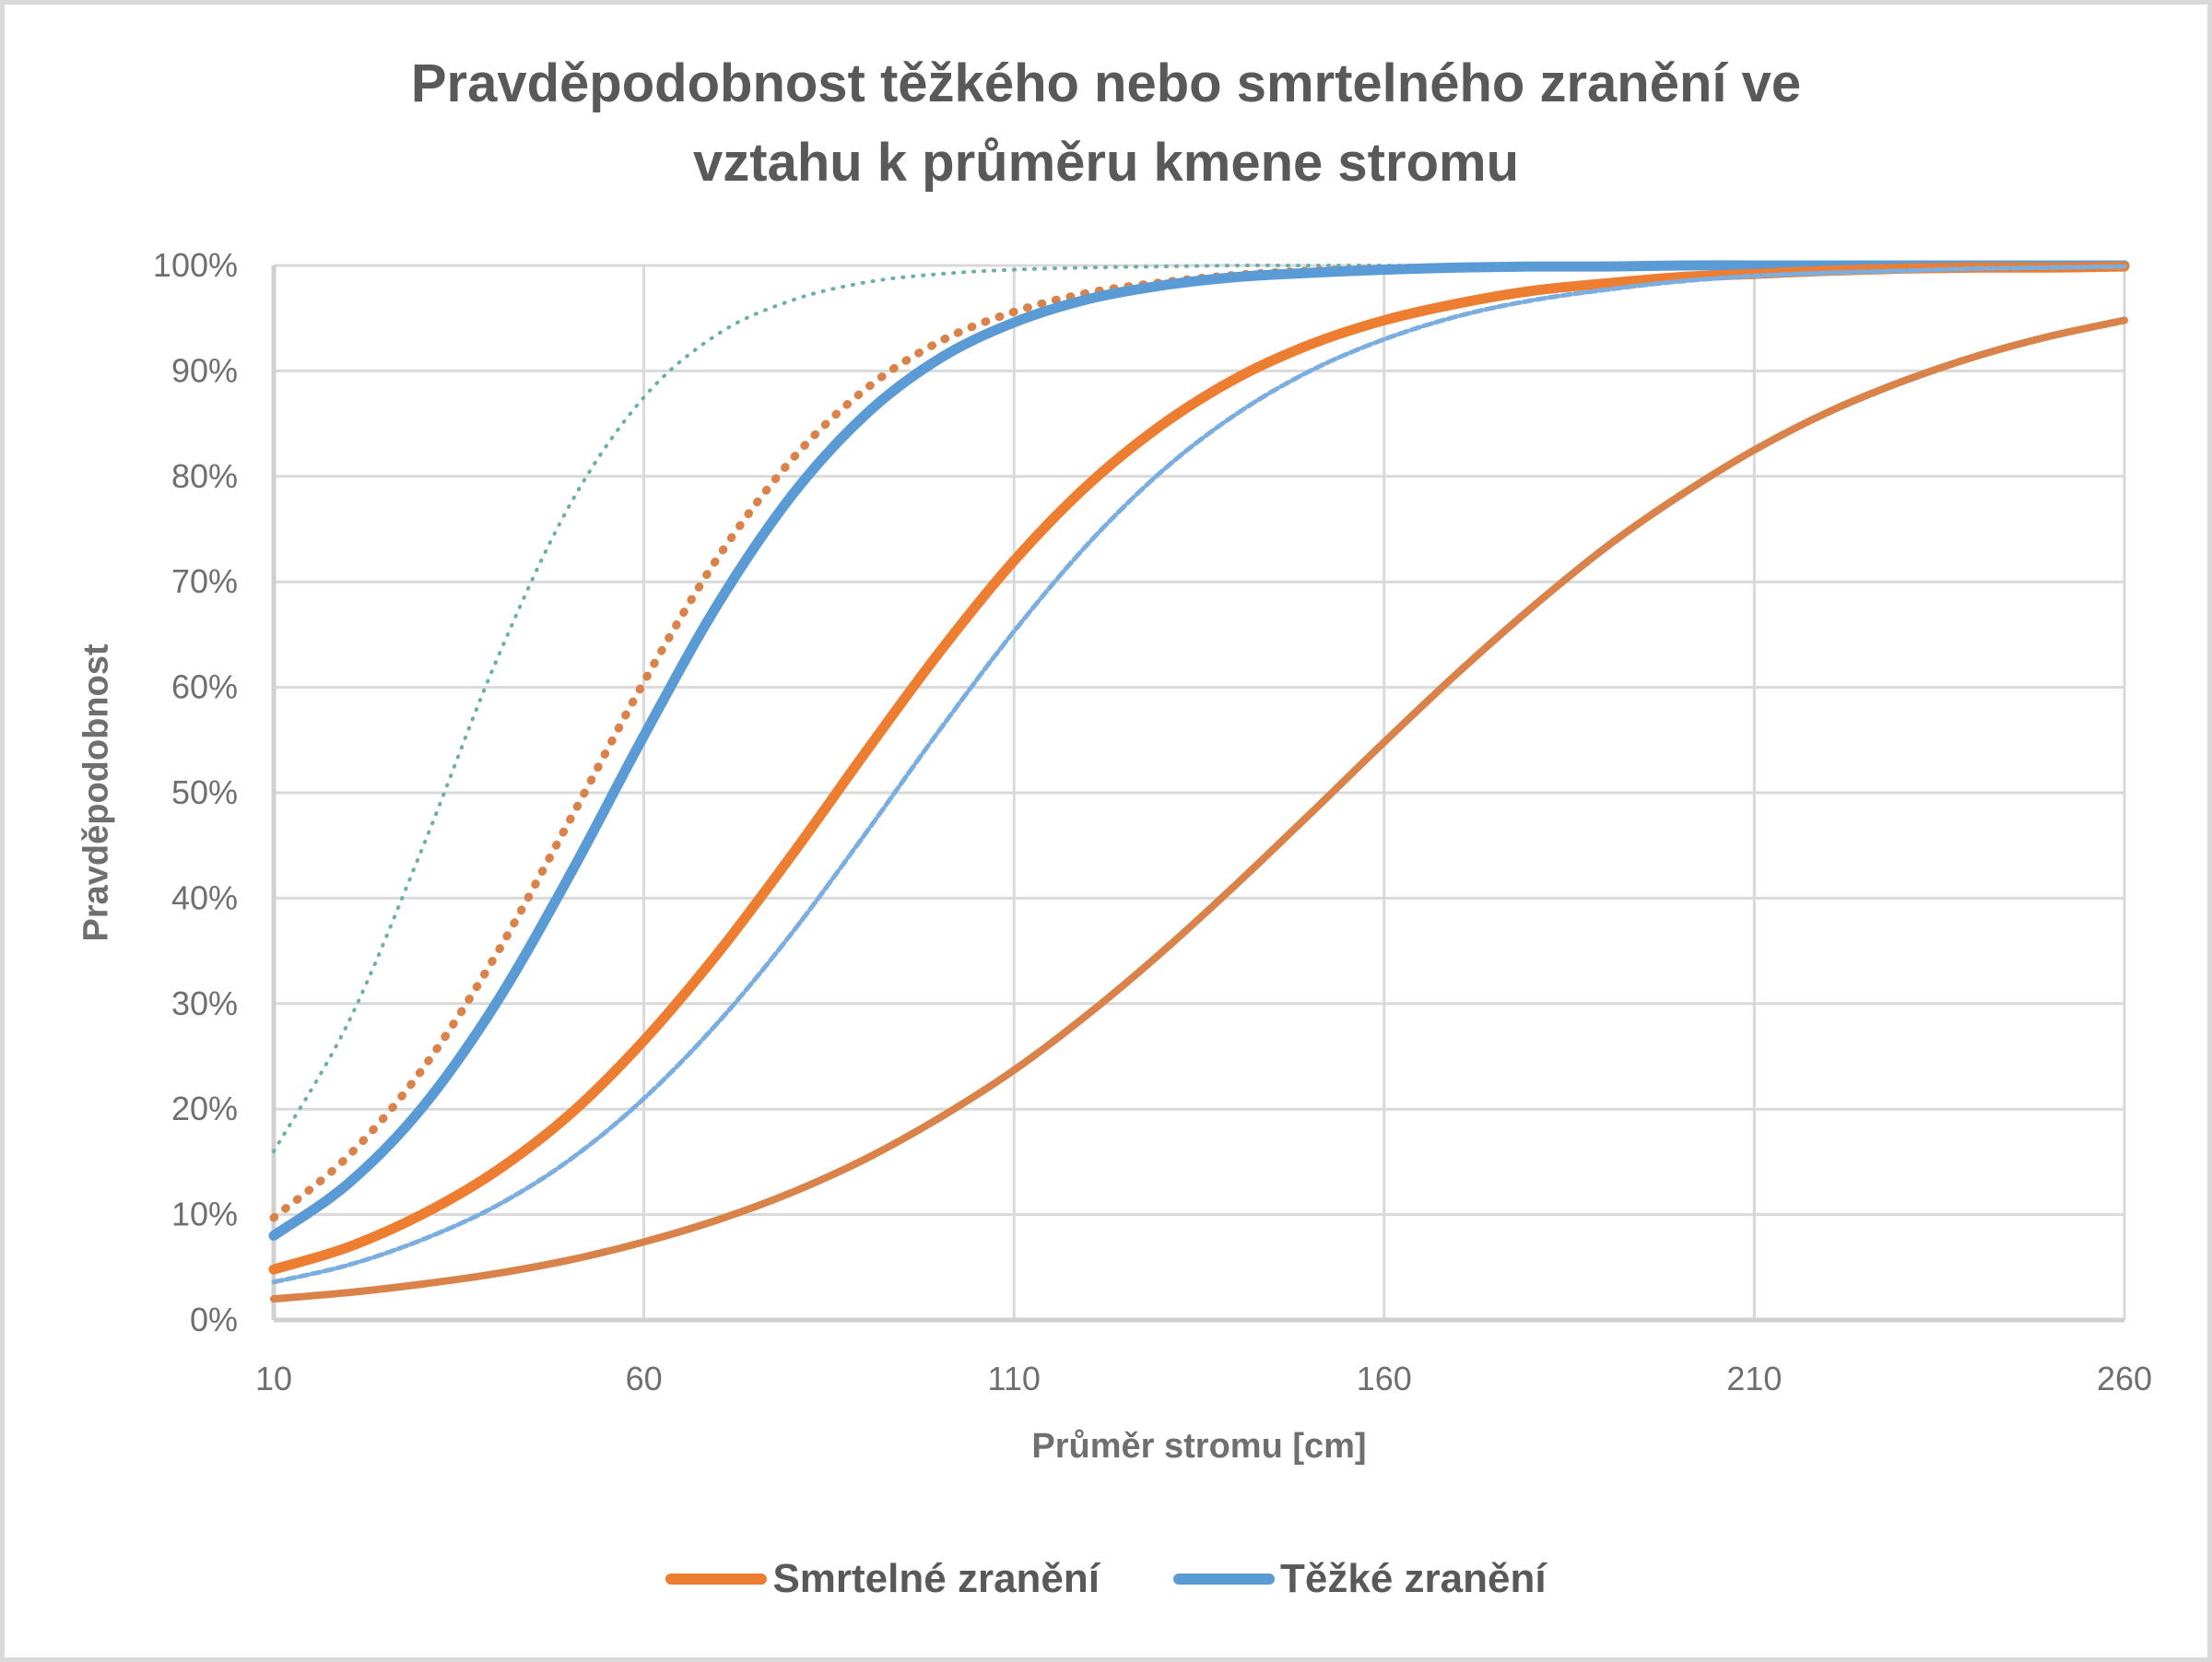 This screenshot has height=1662, width=2212. What do you see at coordinates (1199, 1446) in the screenshot?
I see `x-axis-title: Průměr stromu [cm]` at bounding box center [1199, 1446].